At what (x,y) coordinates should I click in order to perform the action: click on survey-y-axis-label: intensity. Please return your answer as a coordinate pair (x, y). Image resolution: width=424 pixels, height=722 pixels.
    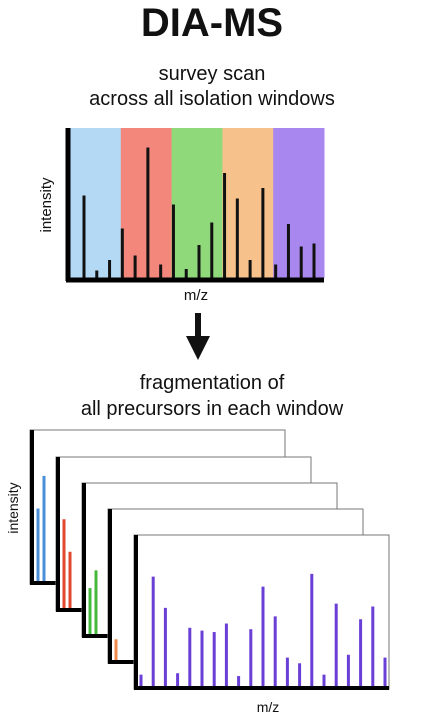
    Looking at the image, I should click on (46, 205).